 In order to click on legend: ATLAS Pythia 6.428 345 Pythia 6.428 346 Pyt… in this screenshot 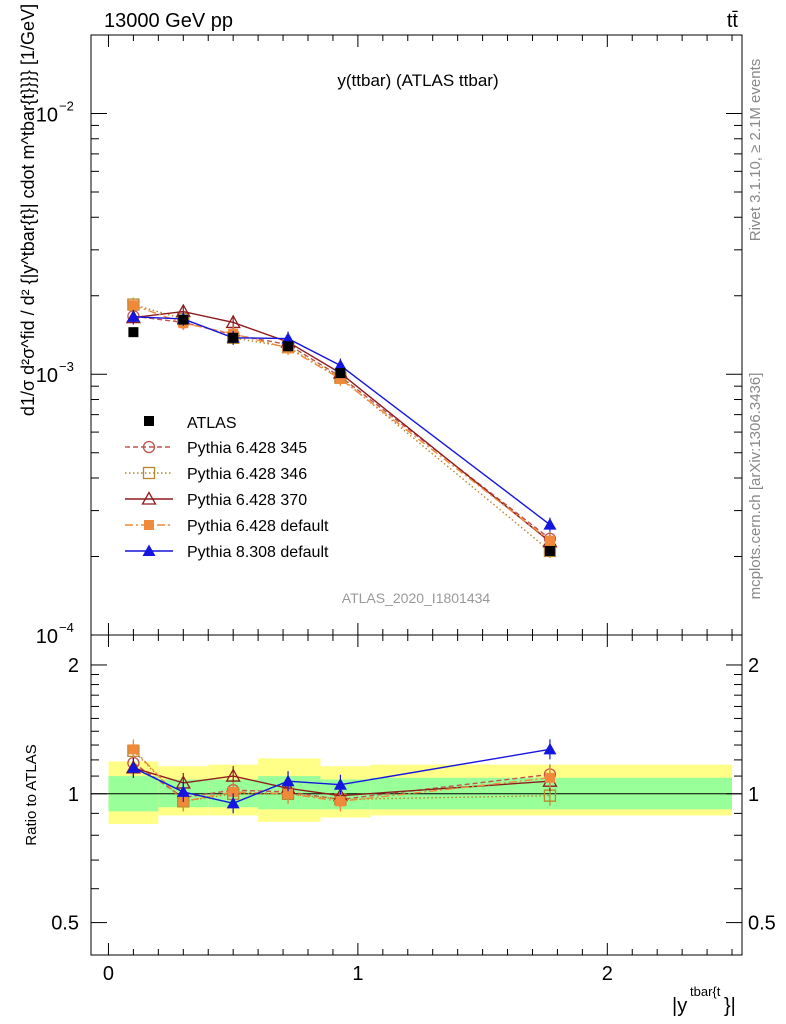, I will do `click(227, 488)`.